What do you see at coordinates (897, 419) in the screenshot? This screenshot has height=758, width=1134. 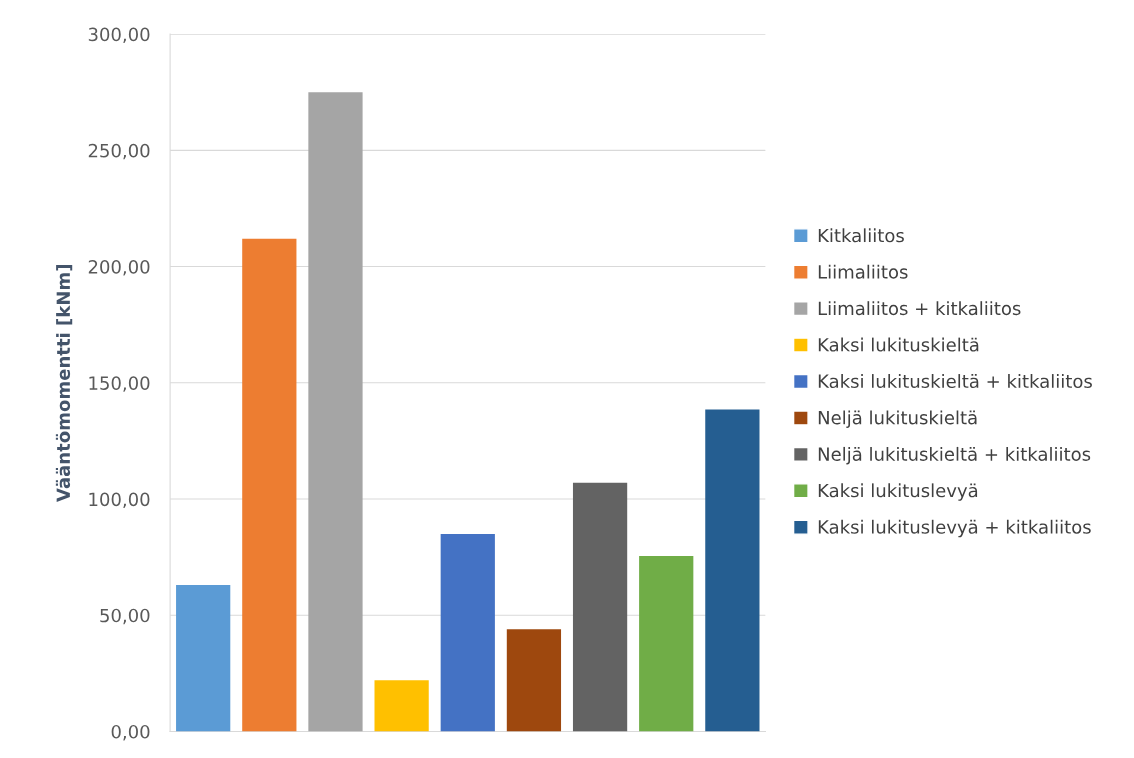 I see `legend-label: Neljä lukituskieltä` at bounding box center [897, 419].